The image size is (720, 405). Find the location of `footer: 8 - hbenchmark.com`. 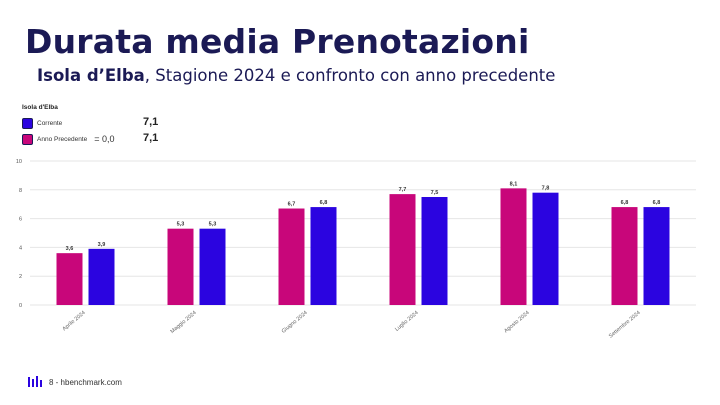

footer: 8 - hbenchmark.com is located at coordinates (75, 382).